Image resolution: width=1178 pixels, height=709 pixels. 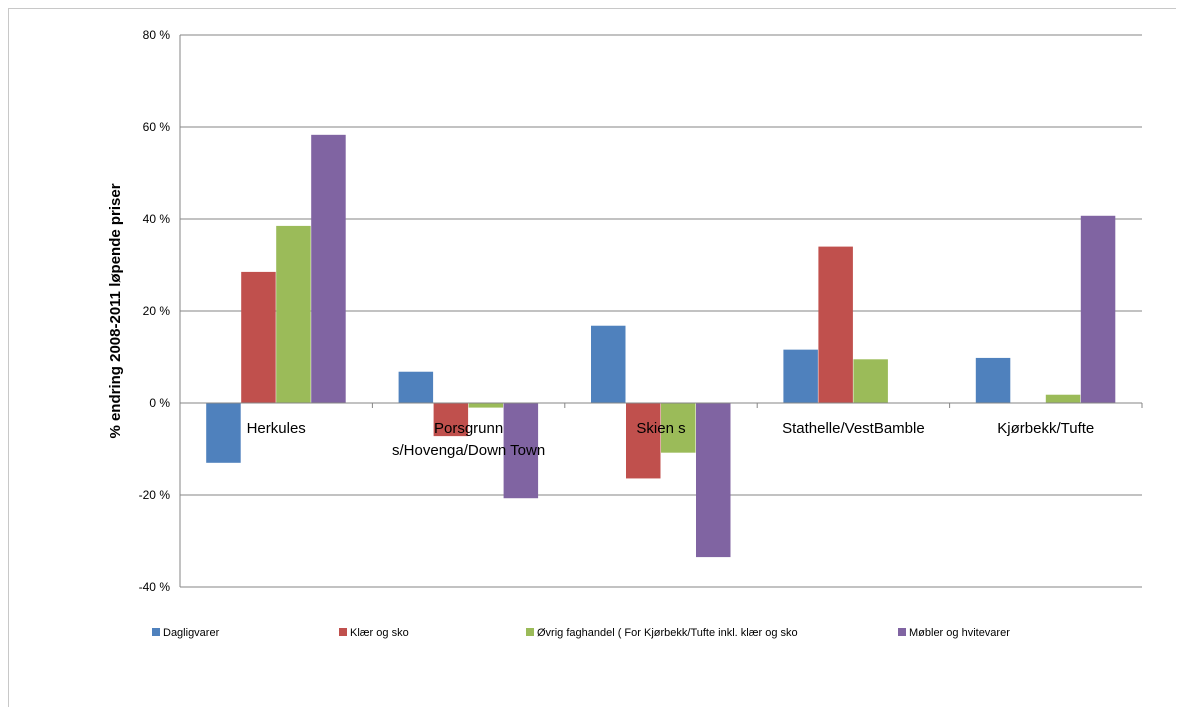 What do you see at coordinates (155, 495) in the screenshot?
I see `y-tick-label: -20 %` at bounding box center [155, 495].